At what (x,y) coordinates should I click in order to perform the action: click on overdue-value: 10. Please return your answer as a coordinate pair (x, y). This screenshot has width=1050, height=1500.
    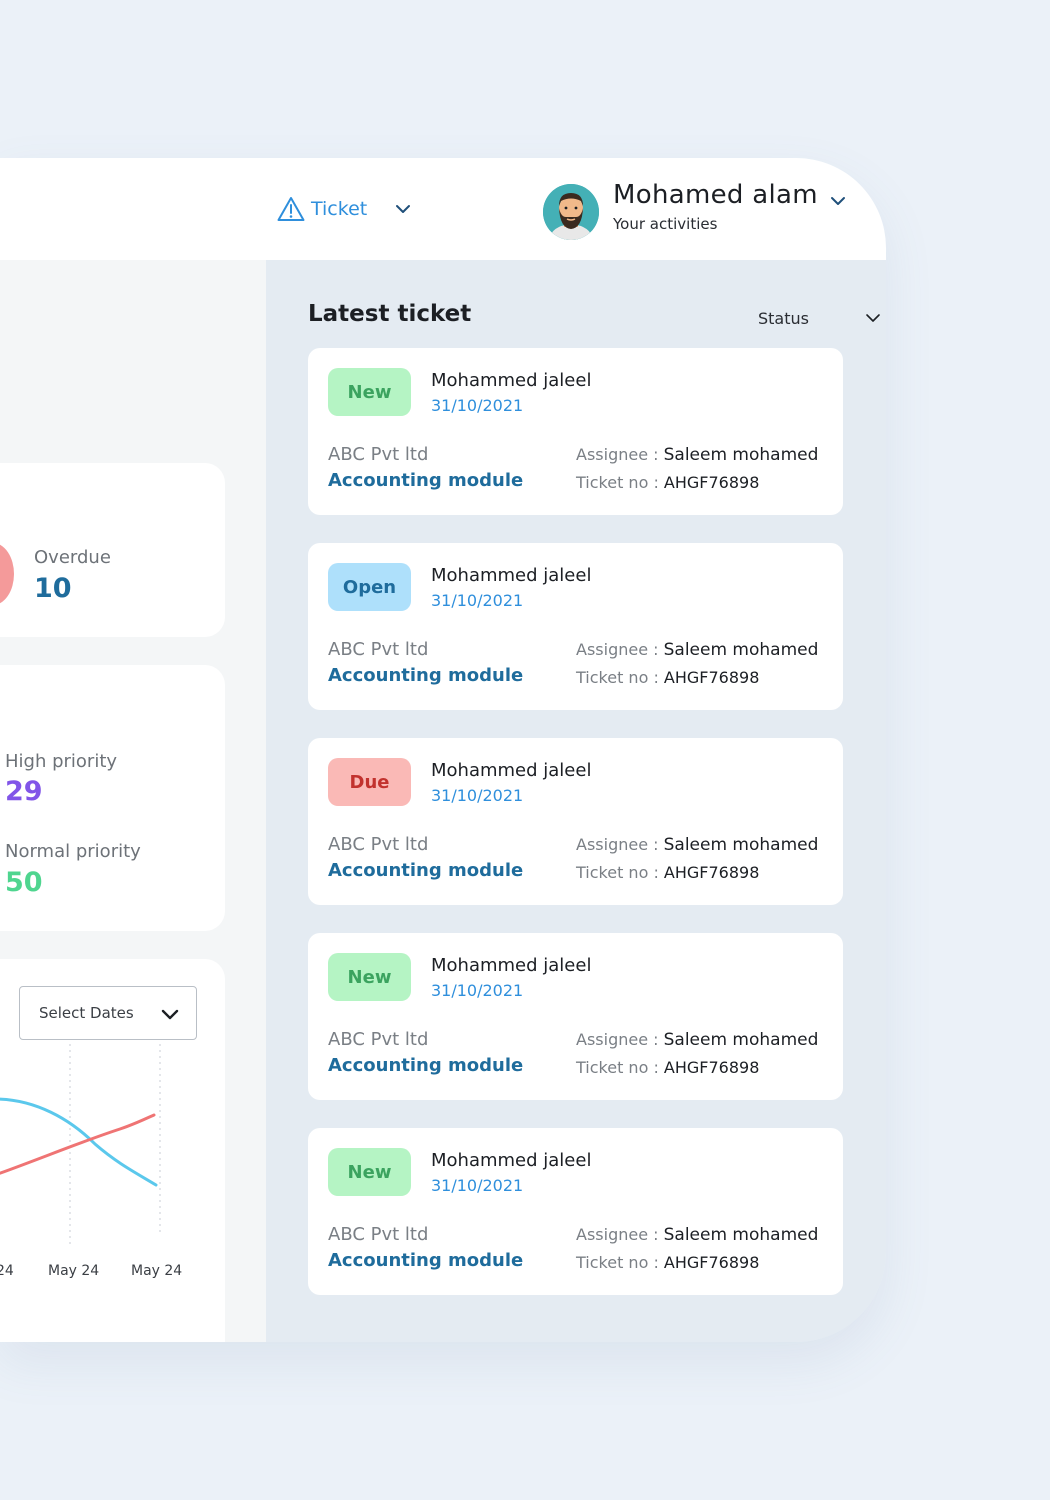
    Looking at the image, I should click on (53, 588).